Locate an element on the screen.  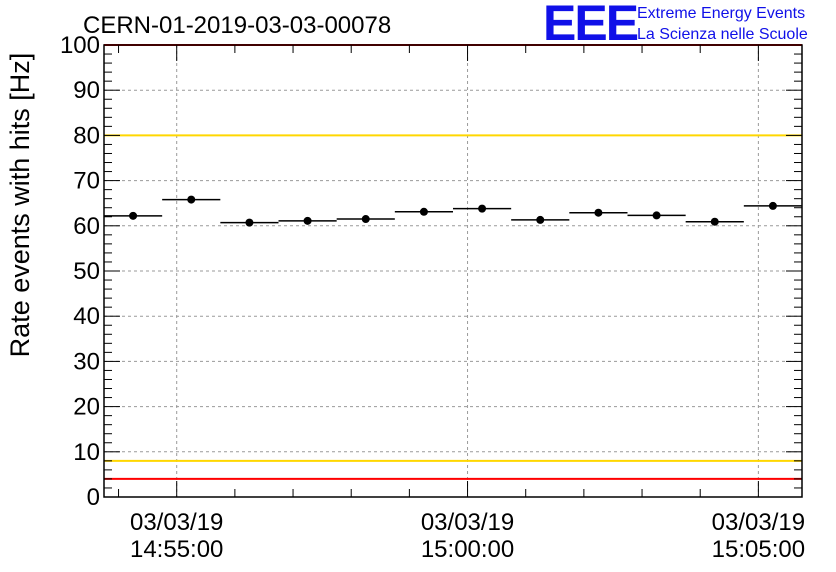
logo-mark: EEE is located at coordinates (590, 25).